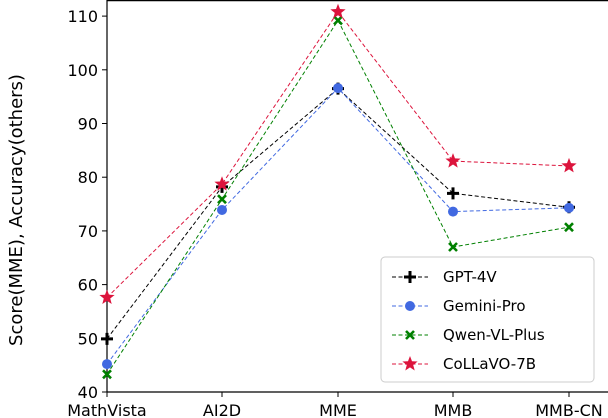 The width and height of the screenshot is (608, 418). Describe the element at coordinates (484, 306) in the screenshot. I see `legend-label: Gemini-Pro` at that location.